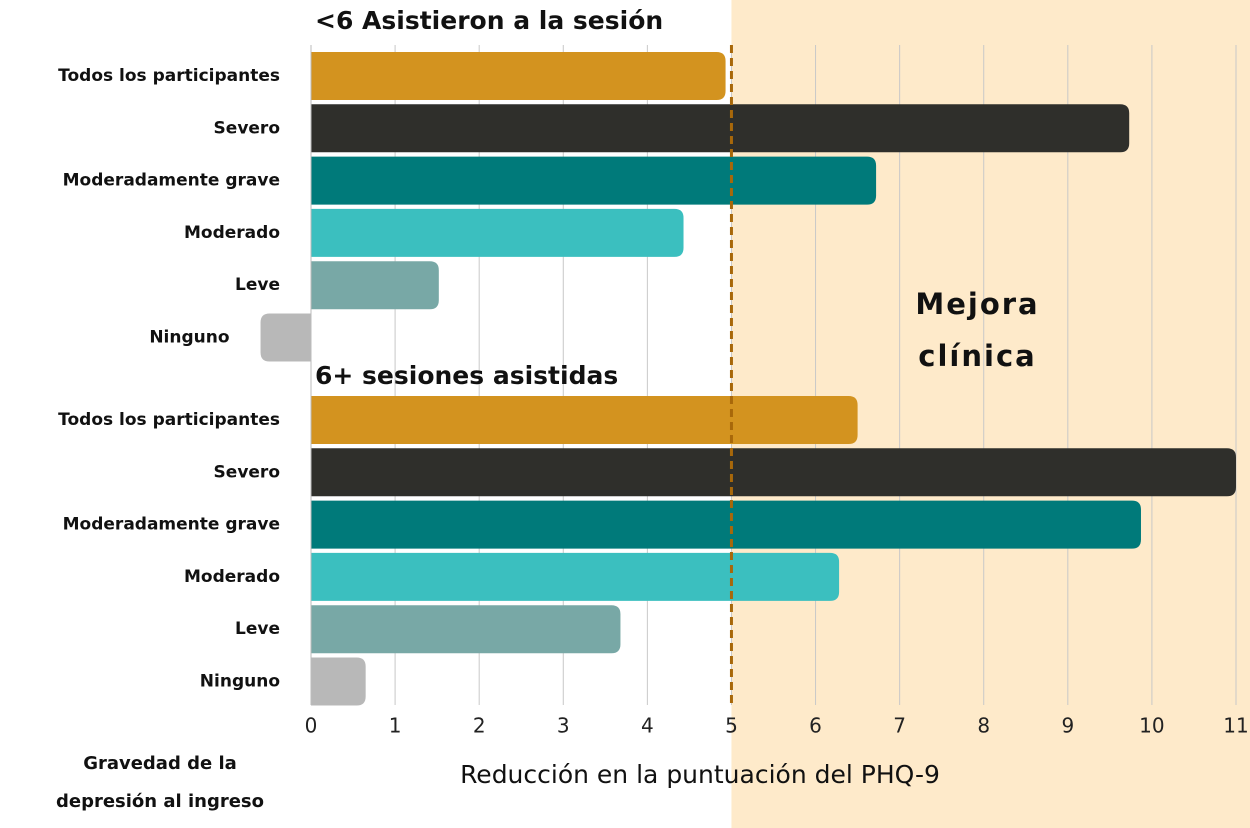  What do you see at coordinates (563, 726) in the screenshot?
I see `x-tick-label: 3` at bounding box center [563, 726].